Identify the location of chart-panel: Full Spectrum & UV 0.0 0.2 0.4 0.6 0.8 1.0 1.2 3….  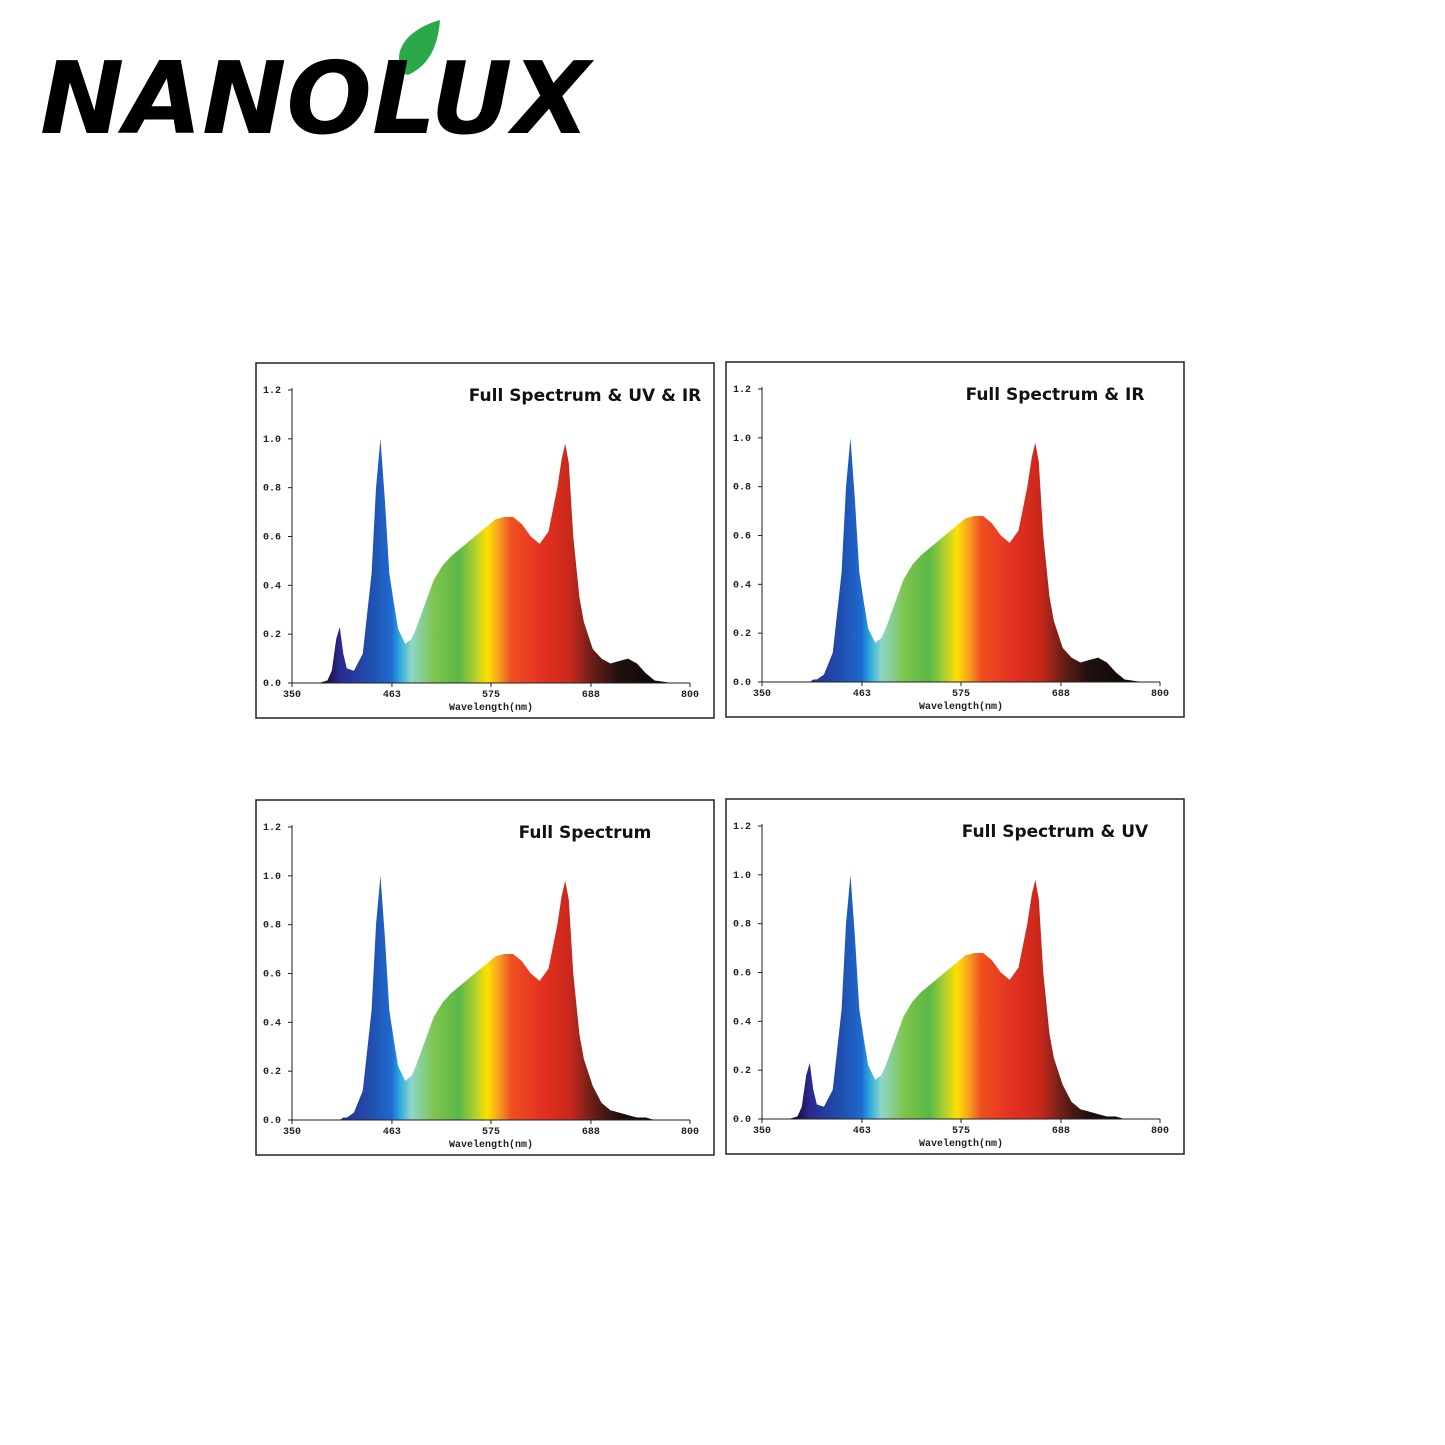
(955, 976).